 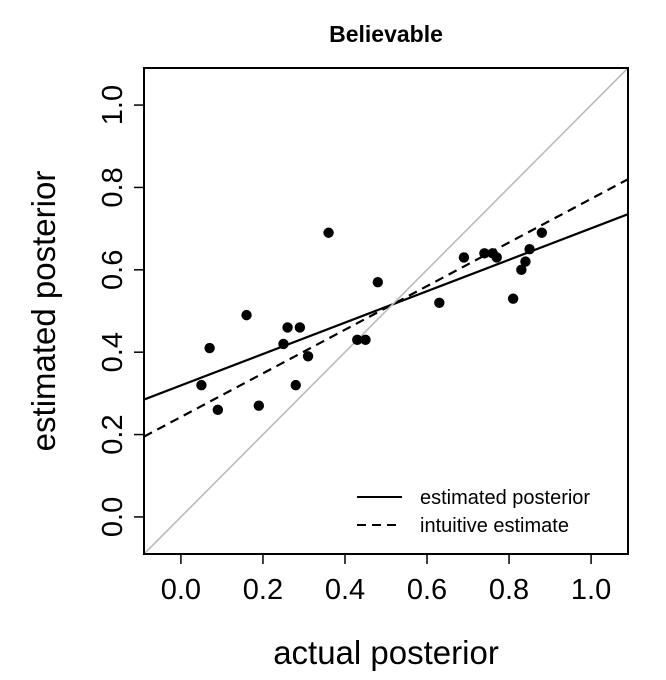 What do you see at coordinates (113, 187) in the screenshot?
I see `y-tick-label: 0.8` at bounding box center [113, 187].